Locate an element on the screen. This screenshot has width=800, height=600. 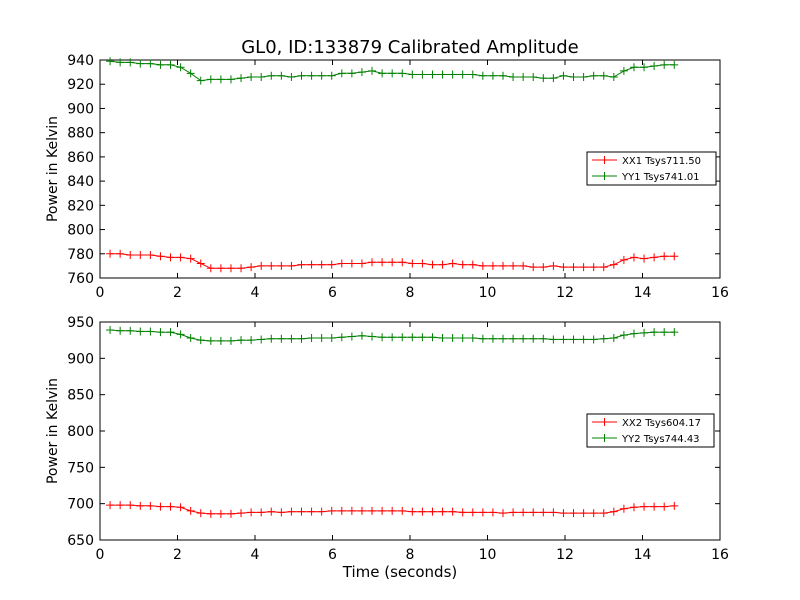
x-tick-label: 10 is located at coordinates (488, 555).